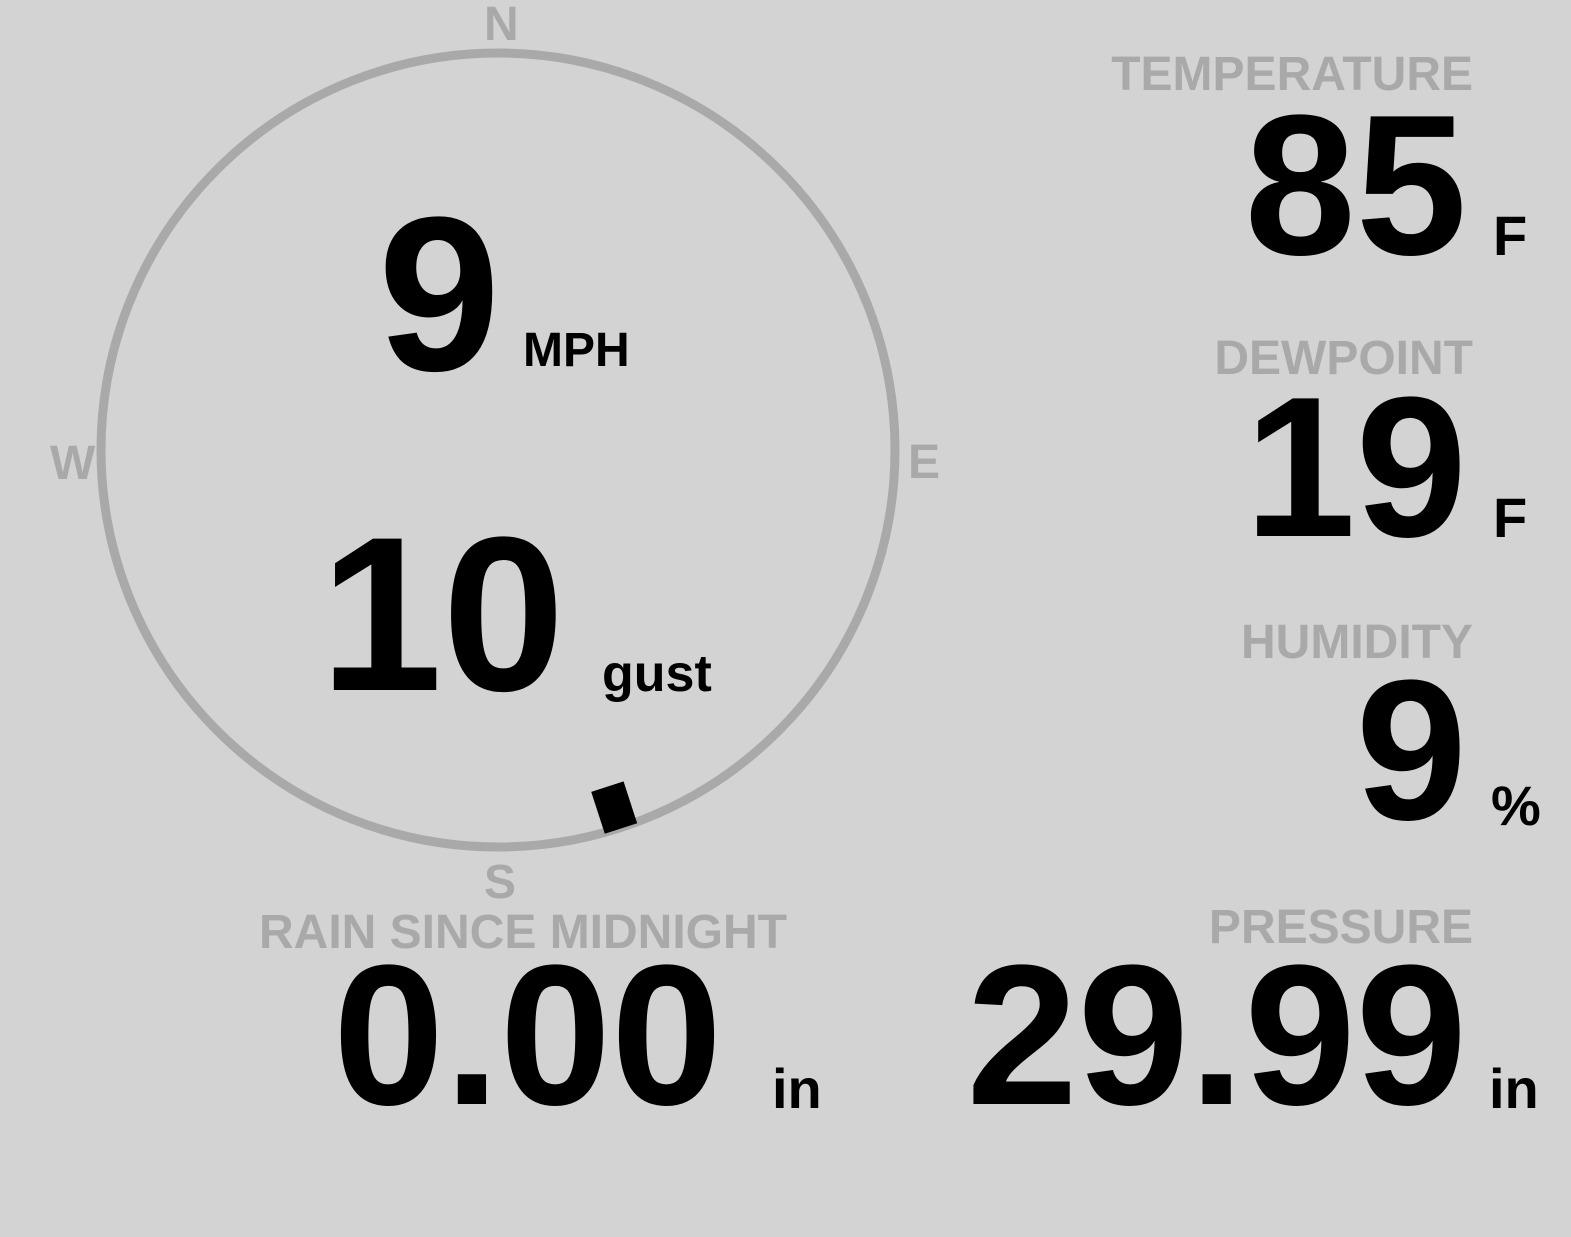 The image size is (1571, 1237). Describe the element at coordinates (1510, 235) in the screenshot. I see `temperature-unit: F` at that location.